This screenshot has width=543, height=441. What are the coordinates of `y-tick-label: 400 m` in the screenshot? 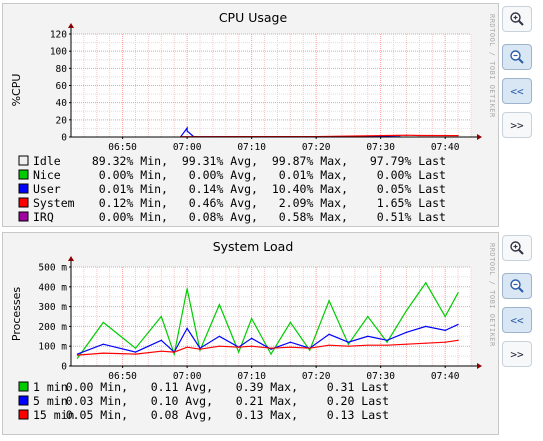 It's located at (52, 287).